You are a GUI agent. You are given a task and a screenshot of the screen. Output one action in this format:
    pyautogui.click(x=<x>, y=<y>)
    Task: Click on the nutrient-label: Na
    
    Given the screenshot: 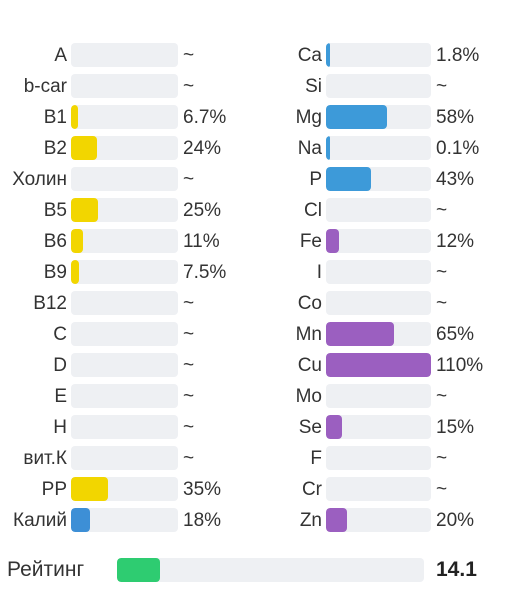 What is the action you would take?
    pyautogui.click(x=309, y=148)
    